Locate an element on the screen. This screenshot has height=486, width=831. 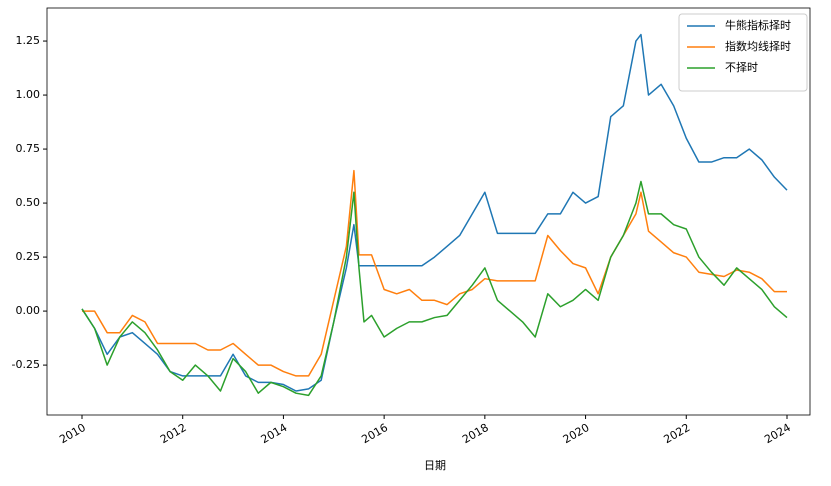
y-tick-label: 0.25 is located at coordinates (28, 256).